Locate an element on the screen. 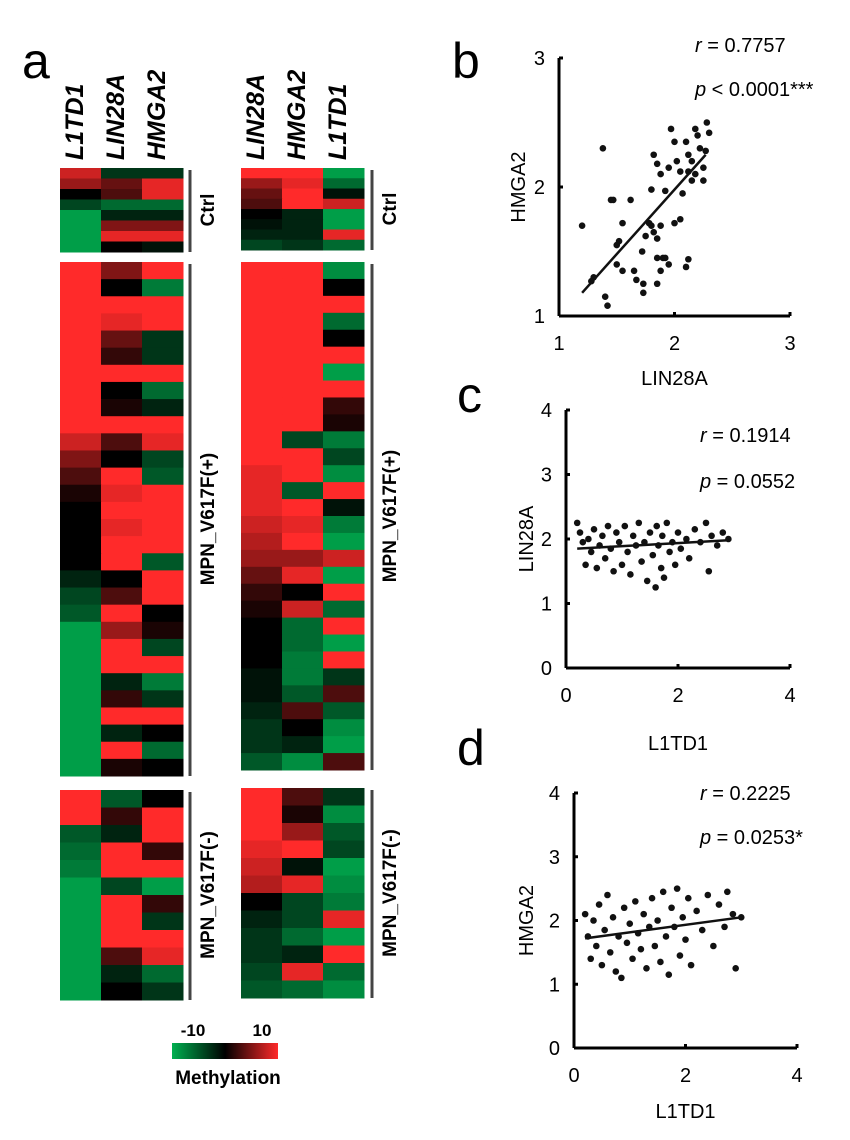 This screenshot has height=1140, width=850. panel-label-c: c is located at coordinates (469, 395).